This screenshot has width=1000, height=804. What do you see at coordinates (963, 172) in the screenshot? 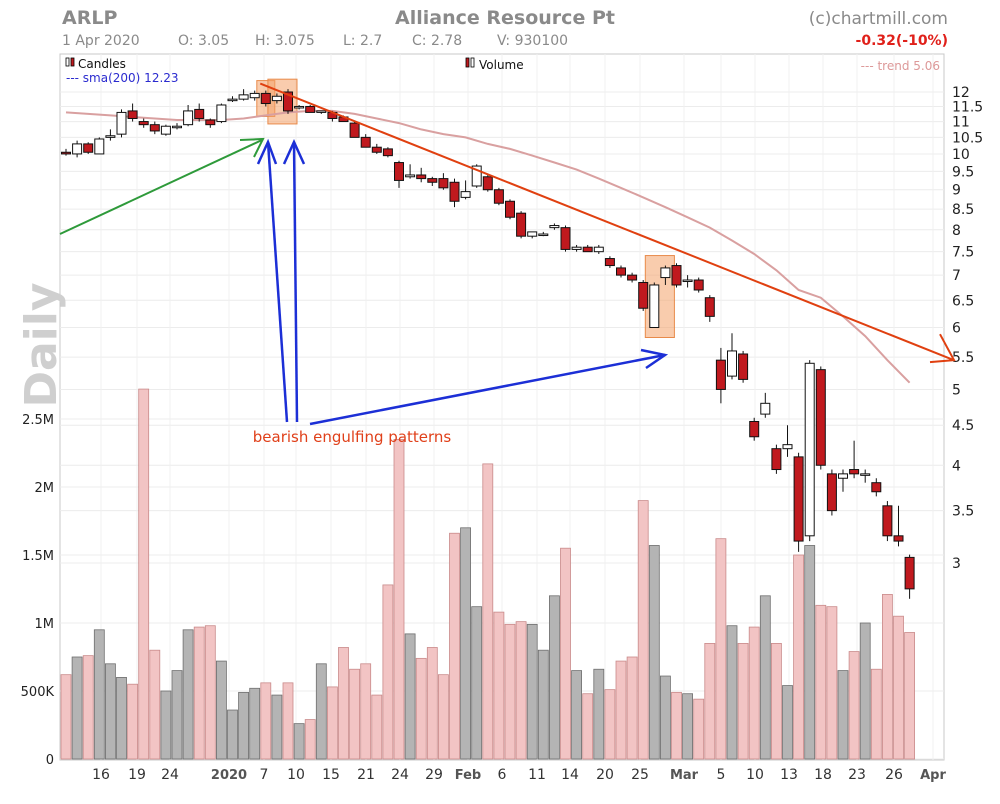
I see `price-tick-label: 9.5` at bounding box center [963, 172].